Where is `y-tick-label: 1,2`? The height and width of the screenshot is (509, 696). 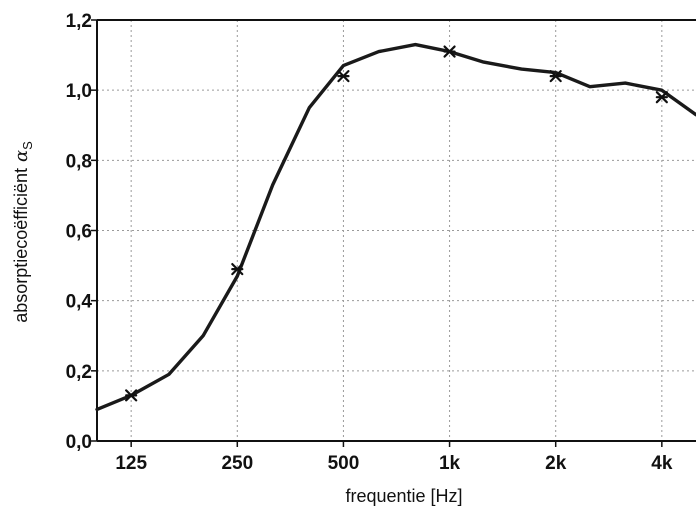 y-tick-label: 1,2 is located at coordinates (79, 21).